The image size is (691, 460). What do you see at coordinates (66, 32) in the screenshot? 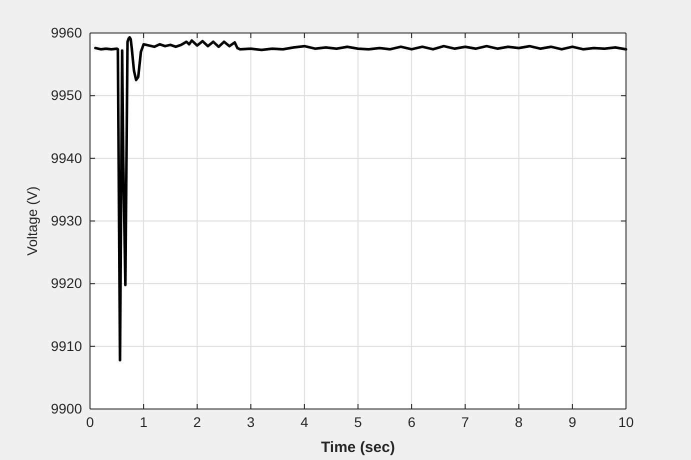
I see `y-tick-label: 9960` at bounding box center [66, 32].